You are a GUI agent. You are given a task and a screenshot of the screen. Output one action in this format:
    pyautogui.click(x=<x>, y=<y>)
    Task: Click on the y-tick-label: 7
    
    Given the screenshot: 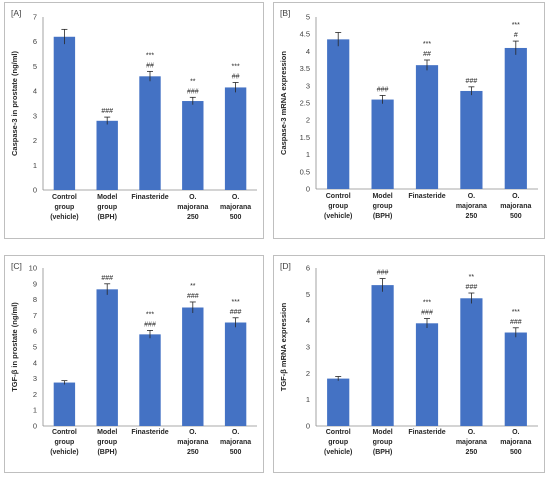 What is the action you would take?
    pyautogui.click(x=35, y=17)
    